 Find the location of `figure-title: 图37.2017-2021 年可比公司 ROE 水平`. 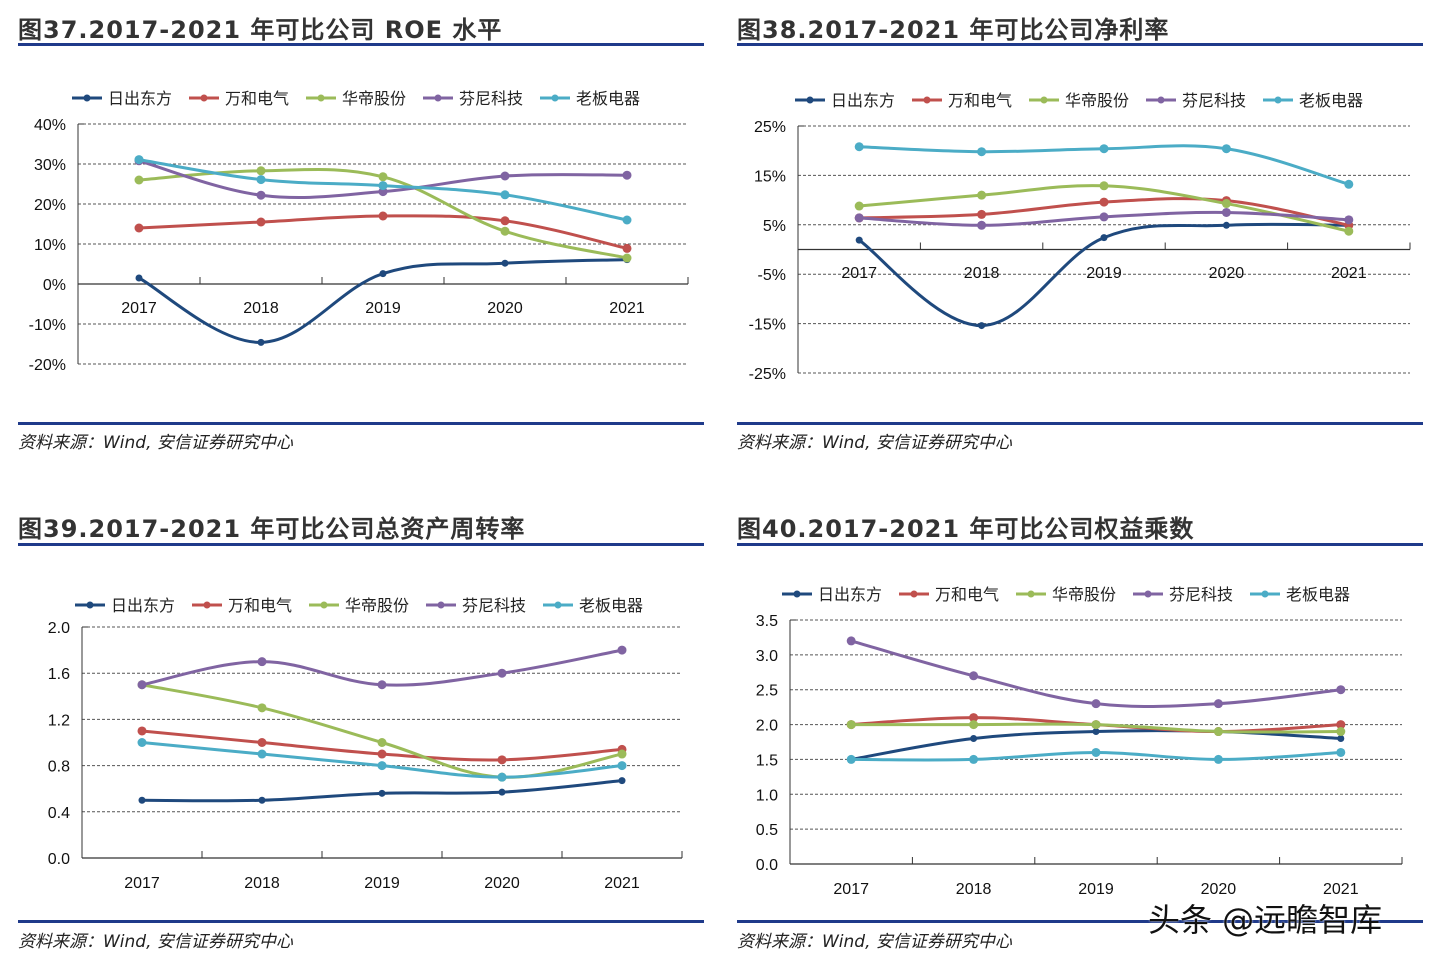

figure-title: 图37.2017-2021 年可比公司 ROE 水平 is located at coordinates (260, 30).